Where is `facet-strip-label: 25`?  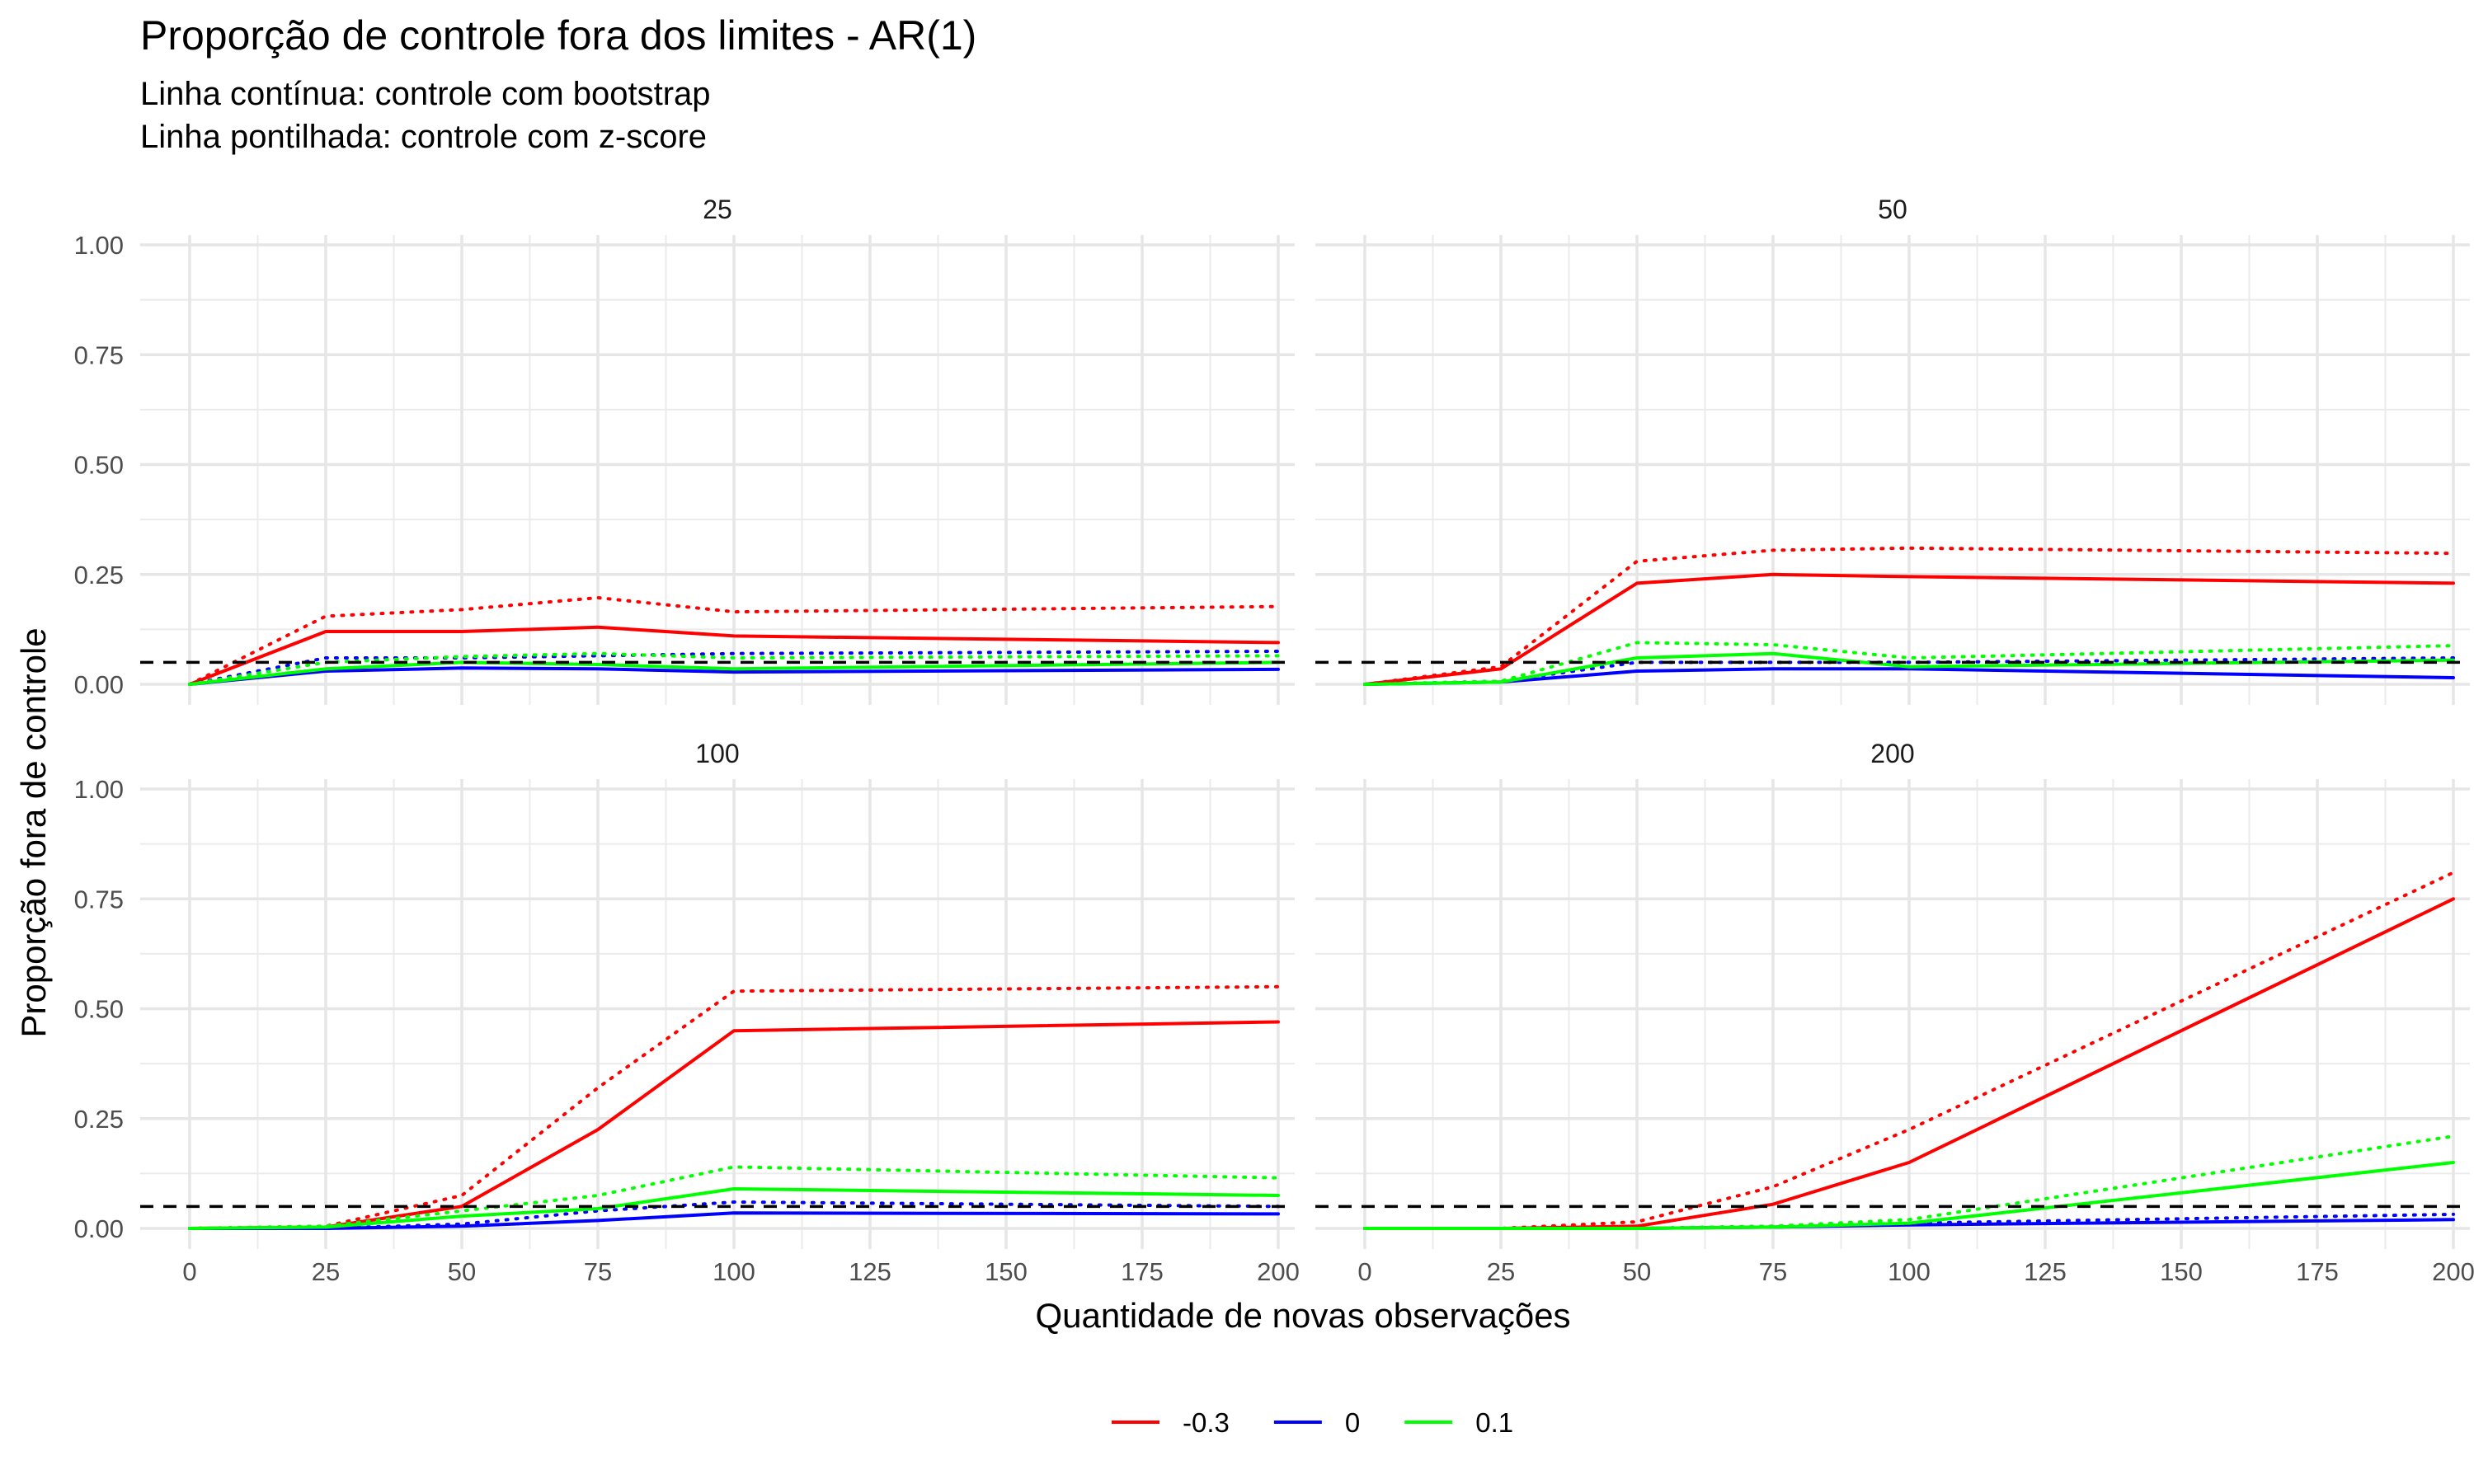
facet-strip-label: 25 is located at coordinates (717, 209).